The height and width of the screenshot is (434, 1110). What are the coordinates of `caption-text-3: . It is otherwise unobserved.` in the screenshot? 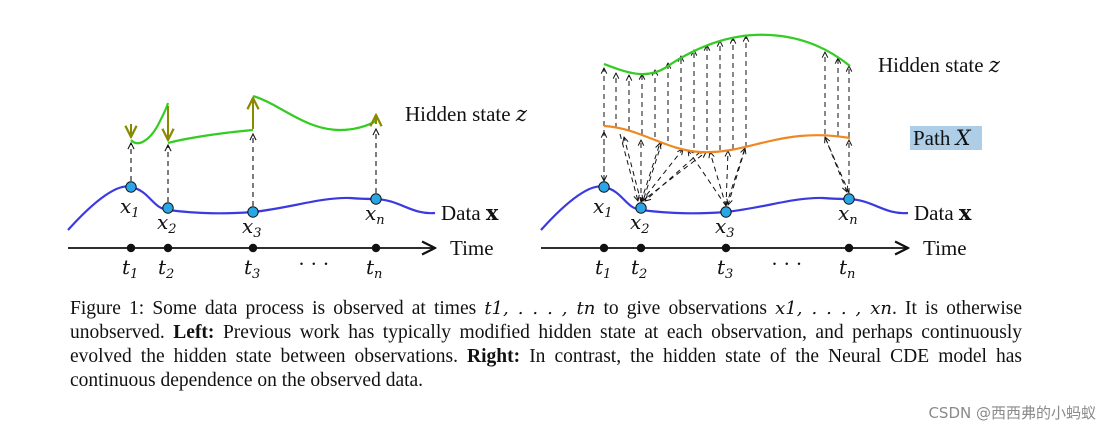 It's located at (546, 320).